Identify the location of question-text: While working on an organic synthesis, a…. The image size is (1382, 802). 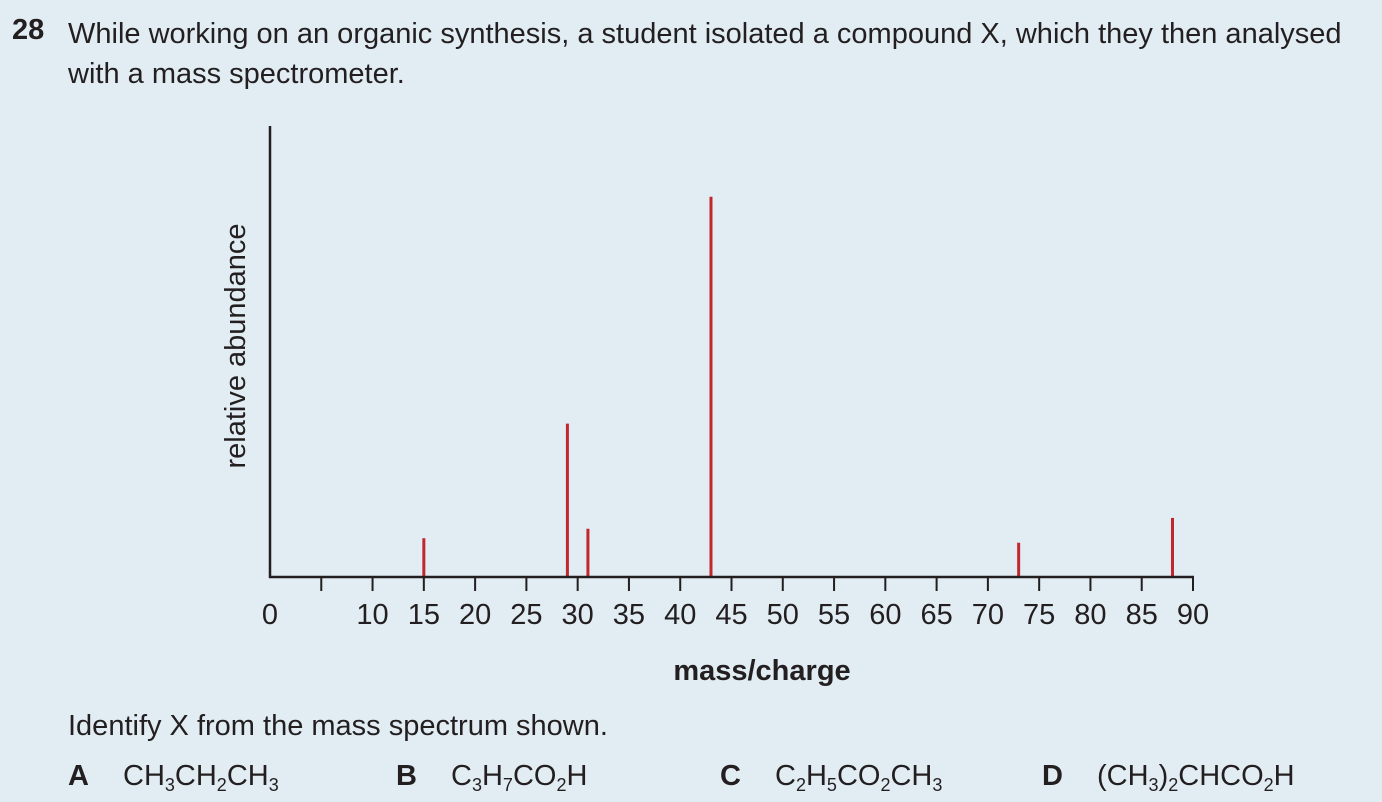
(705, 54).